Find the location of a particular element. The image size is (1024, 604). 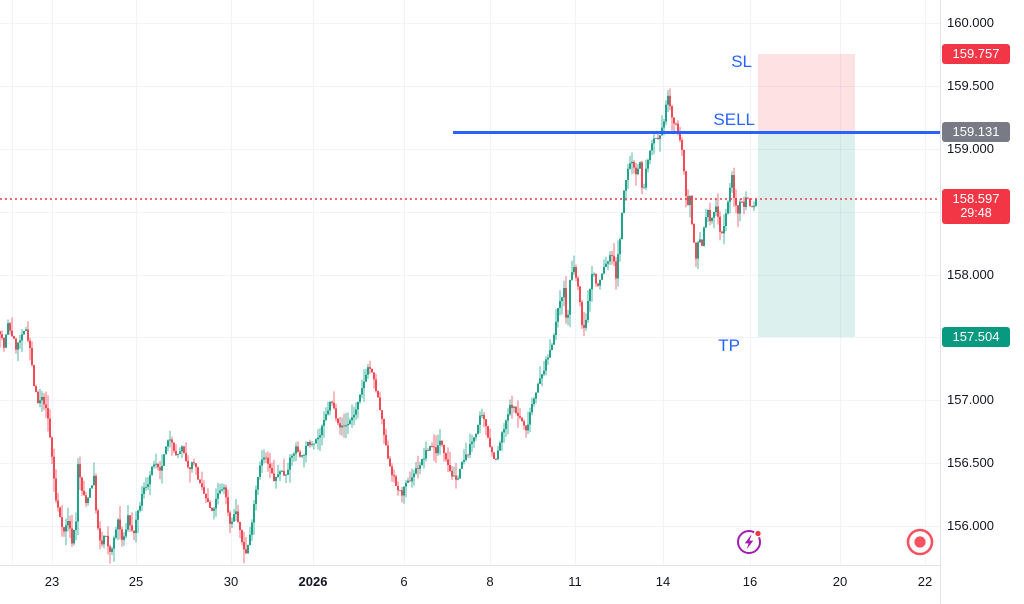

entry-price-line is located at coordinates (696, 132).